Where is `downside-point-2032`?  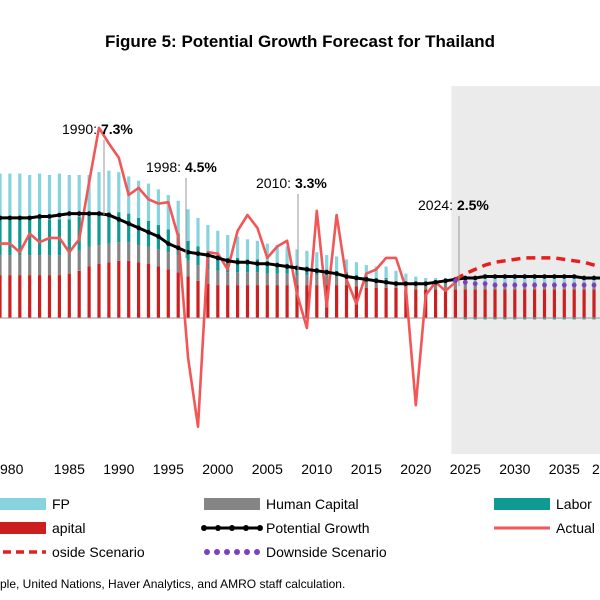 downside-point-2032 is located at coordinates (534, 285).